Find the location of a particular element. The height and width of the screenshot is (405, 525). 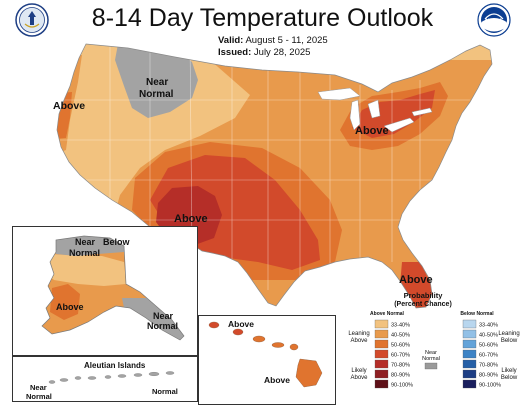

hawaii-frame is located at coordinates (267, 360).